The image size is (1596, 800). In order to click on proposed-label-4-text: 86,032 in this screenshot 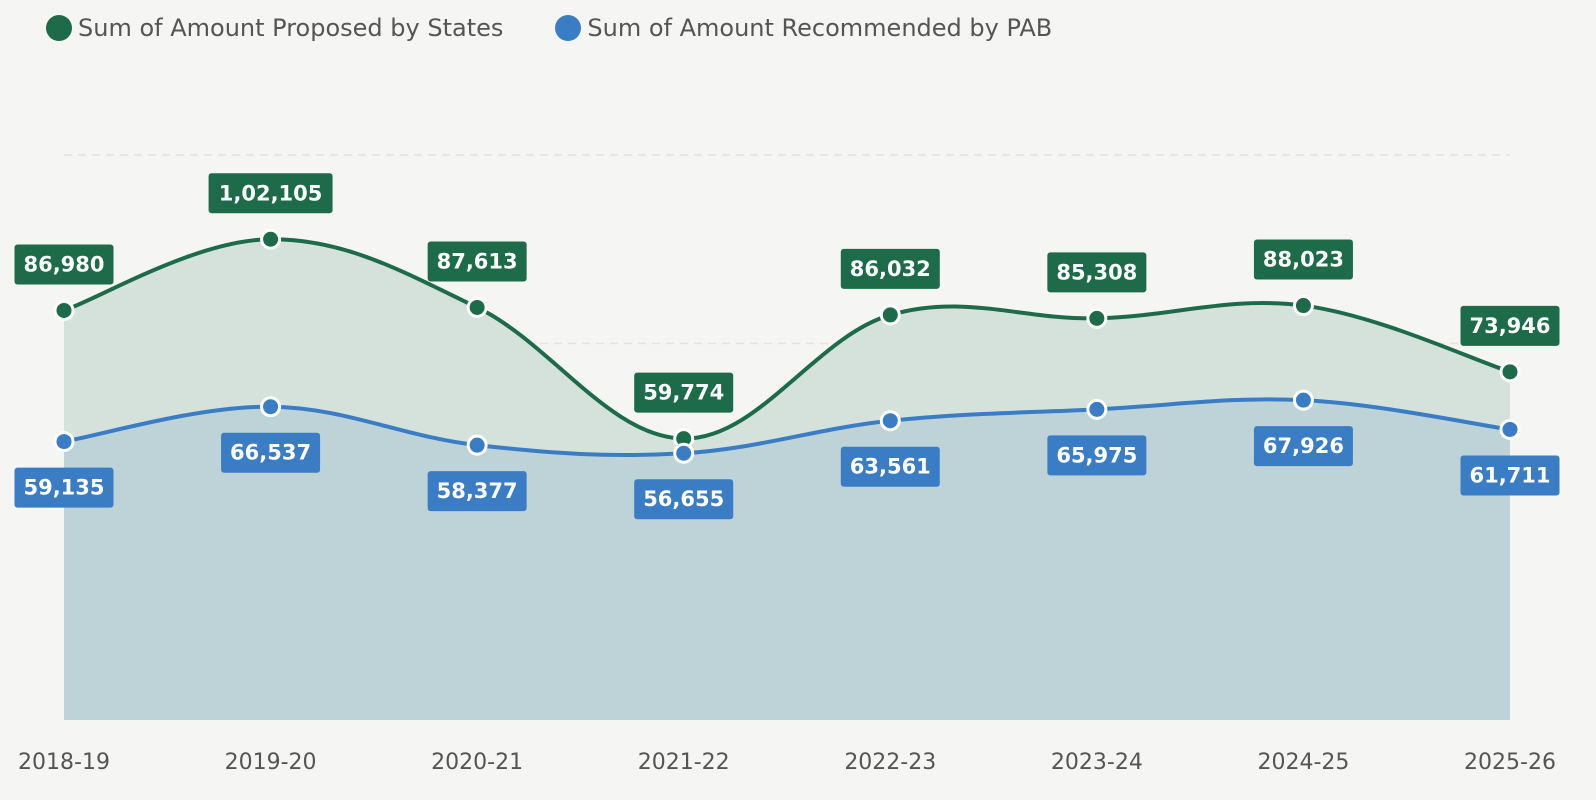, I will do `click(890, 269)`.